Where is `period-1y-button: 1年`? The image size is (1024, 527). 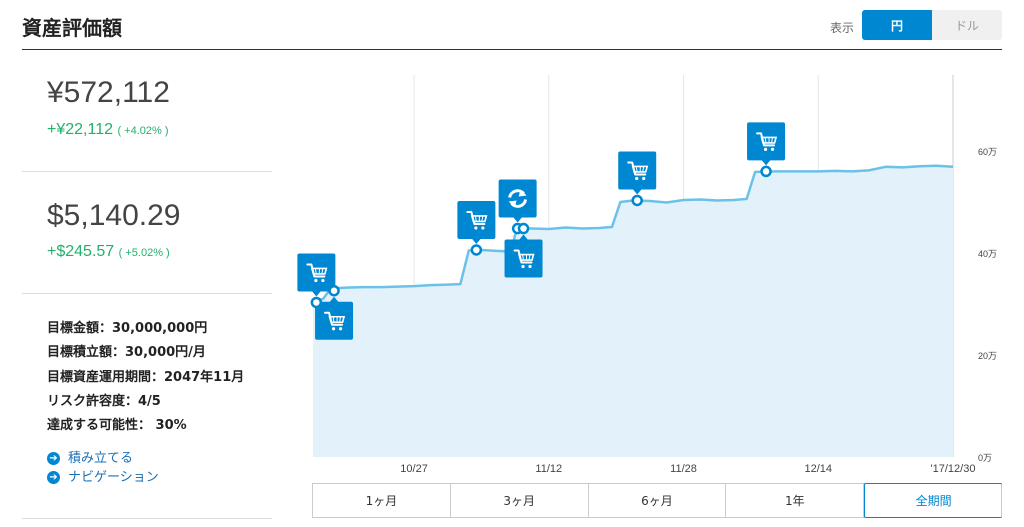 period-1y-button: 1年 is located at coordinates (795, 500).